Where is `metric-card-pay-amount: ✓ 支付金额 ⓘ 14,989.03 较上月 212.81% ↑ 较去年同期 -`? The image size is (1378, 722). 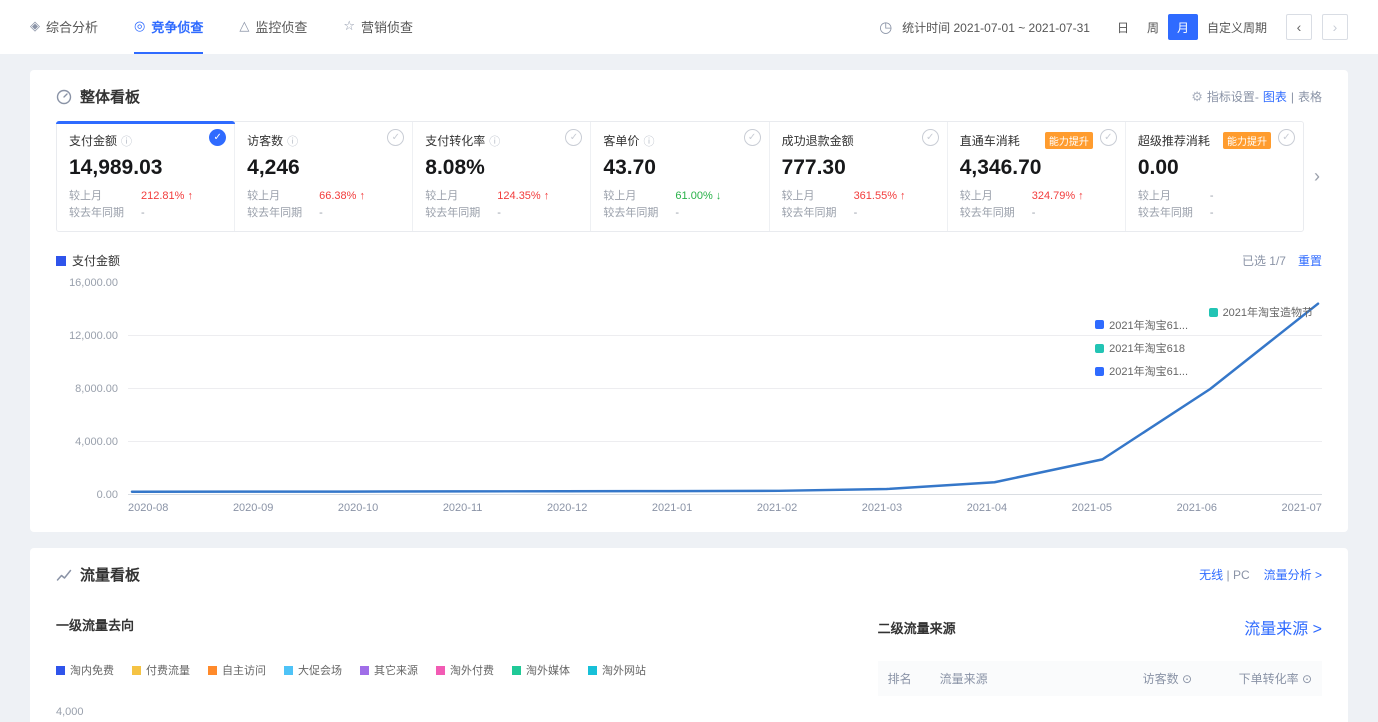 metric-card-pay-amount: ✓ 支付金额 ⓘ 14,989.03 较上月 212.81% ↑ 较去年同期 - is located at coordinates (145, 176).